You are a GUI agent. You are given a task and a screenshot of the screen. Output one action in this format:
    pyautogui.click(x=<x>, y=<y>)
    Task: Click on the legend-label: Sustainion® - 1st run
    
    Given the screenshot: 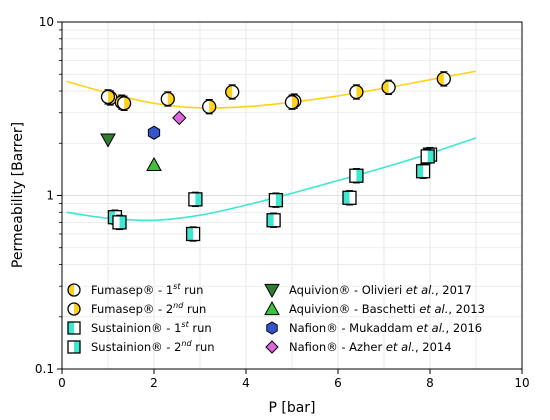 What is the action you would take?
    pyautogui.click(x=151, y=327)
    